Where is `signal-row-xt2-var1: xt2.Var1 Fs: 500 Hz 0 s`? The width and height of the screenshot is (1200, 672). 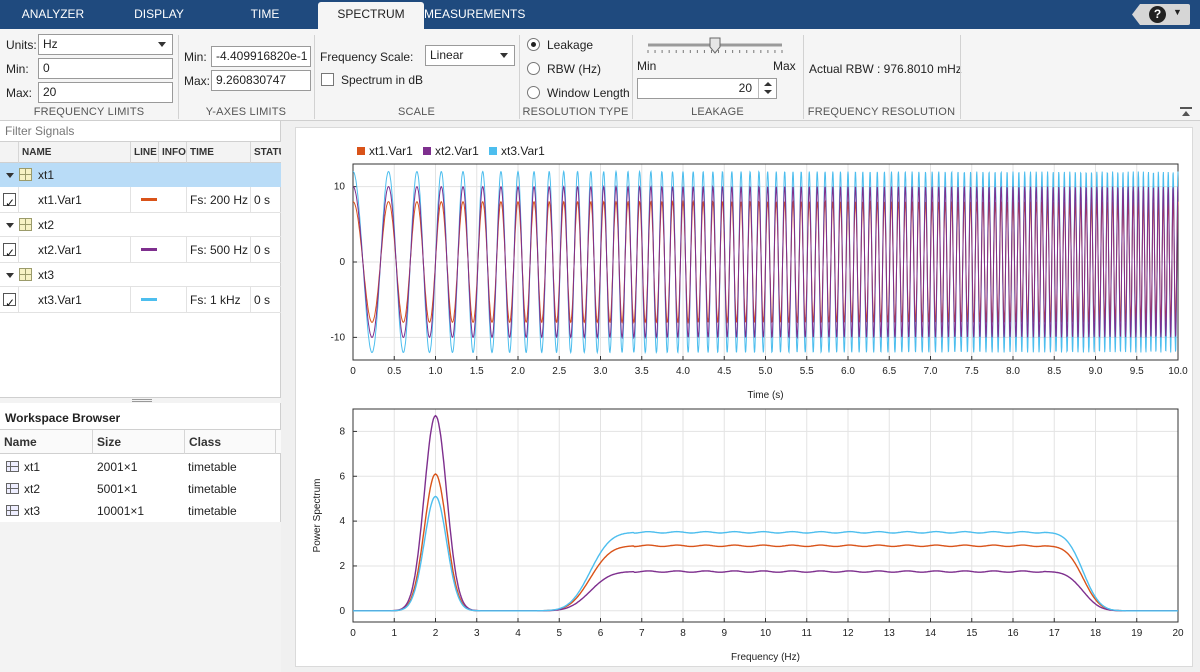 signal-row-xt2-var1: xt2.Var1 Fs: 500 Hz 0 s is located at coordinates (140, 251).